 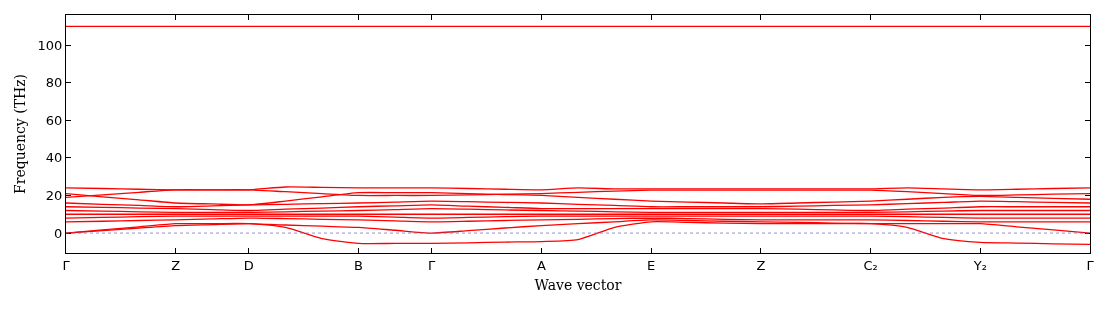 What do you see at coordinates (248, 265) in the screenshot?
I see `x-tick-label: D` at bounding box center [248, 265].